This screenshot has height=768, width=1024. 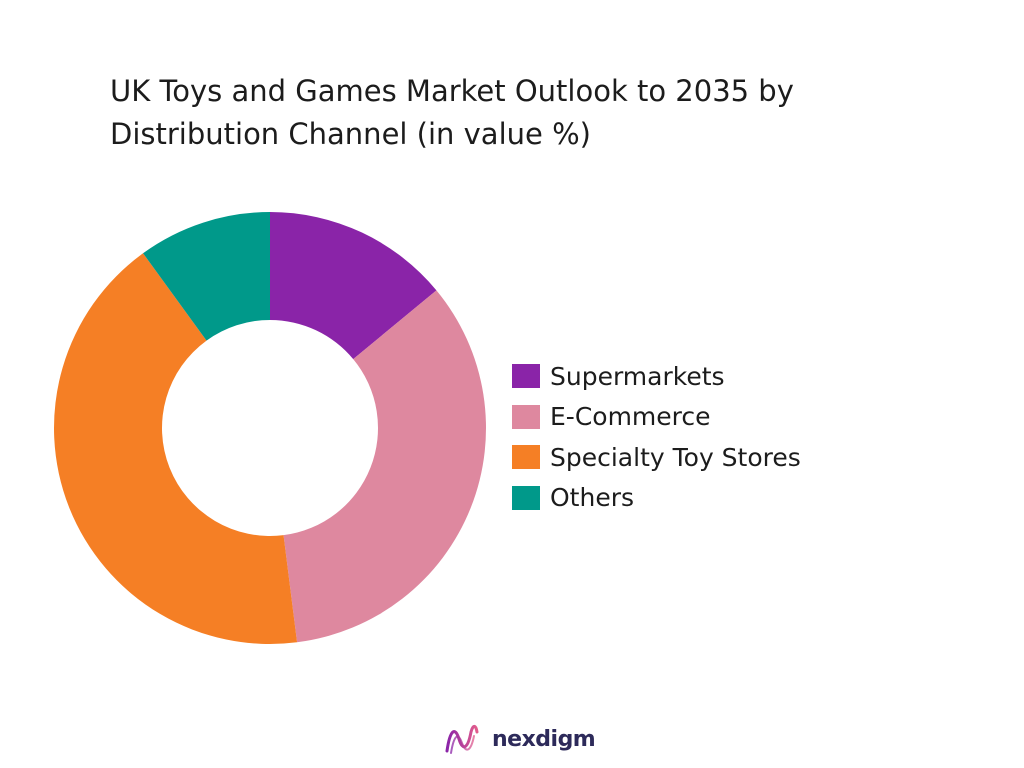 I want to click on legend-item-specialty-toy-stores: Specialty Toy Stores, so click(x=656, y=457).